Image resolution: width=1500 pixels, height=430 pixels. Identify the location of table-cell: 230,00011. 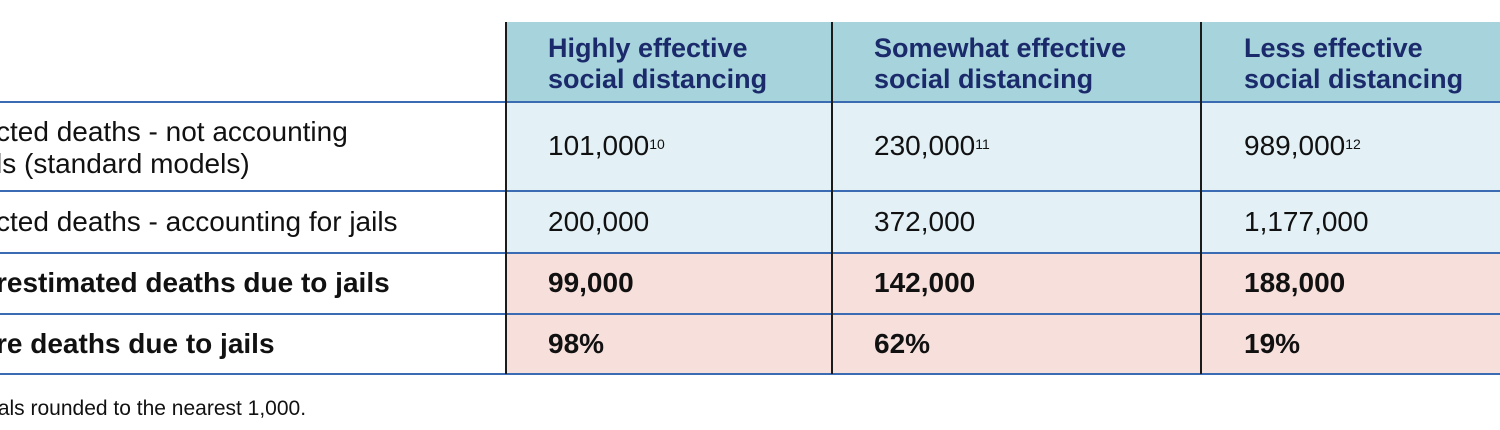
(932, 146).